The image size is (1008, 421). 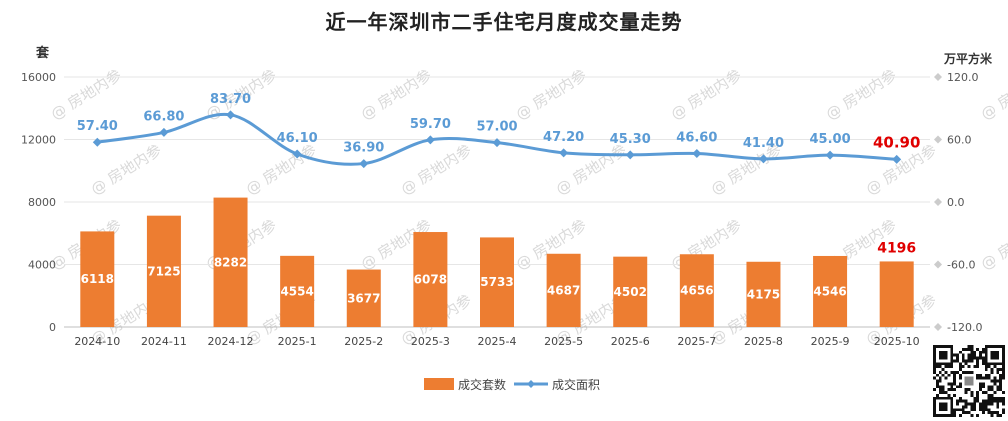 I want to click on legend-bar-swatch, so click(x=439, y=384).